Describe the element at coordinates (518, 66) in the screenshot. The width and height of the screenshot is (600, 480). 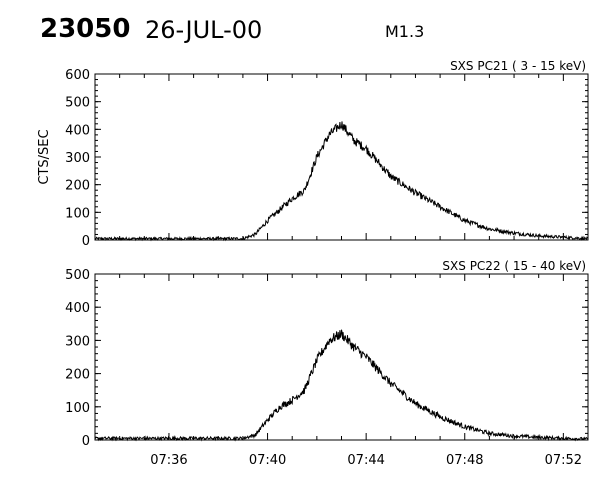
I see `panel-title: SXS PC21 ( 3 - 15 keV)` at that location.